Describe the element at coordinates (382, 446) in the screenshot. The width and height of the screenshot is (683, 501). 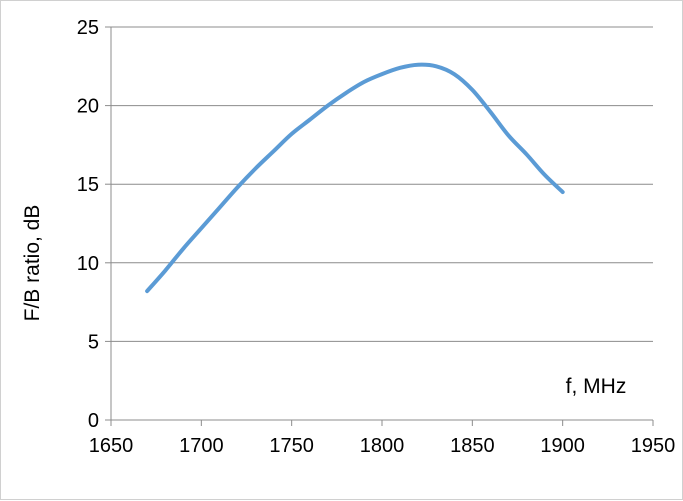
I see `x-tick-label: 1800` at that location.